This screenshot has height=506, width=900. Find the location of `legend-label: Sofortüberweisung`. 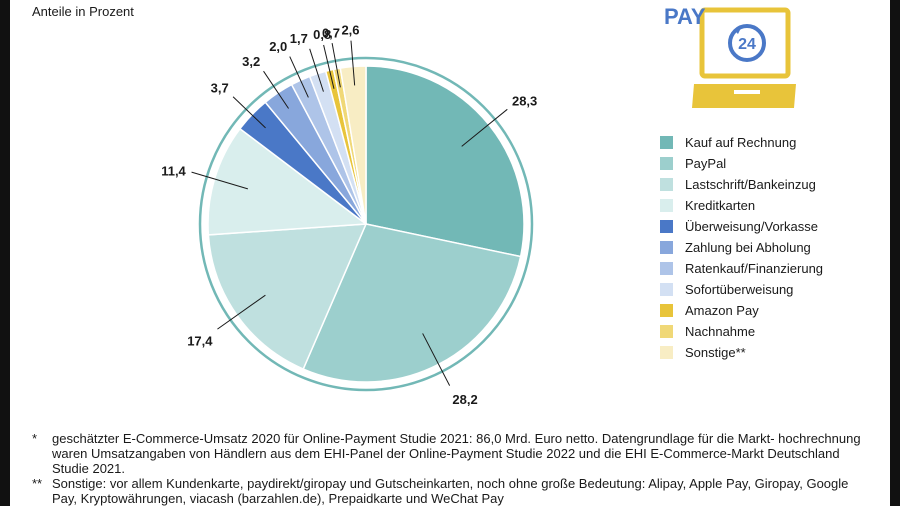

legend-label: Sofortüberweisung is located at coordinates (739, 289).